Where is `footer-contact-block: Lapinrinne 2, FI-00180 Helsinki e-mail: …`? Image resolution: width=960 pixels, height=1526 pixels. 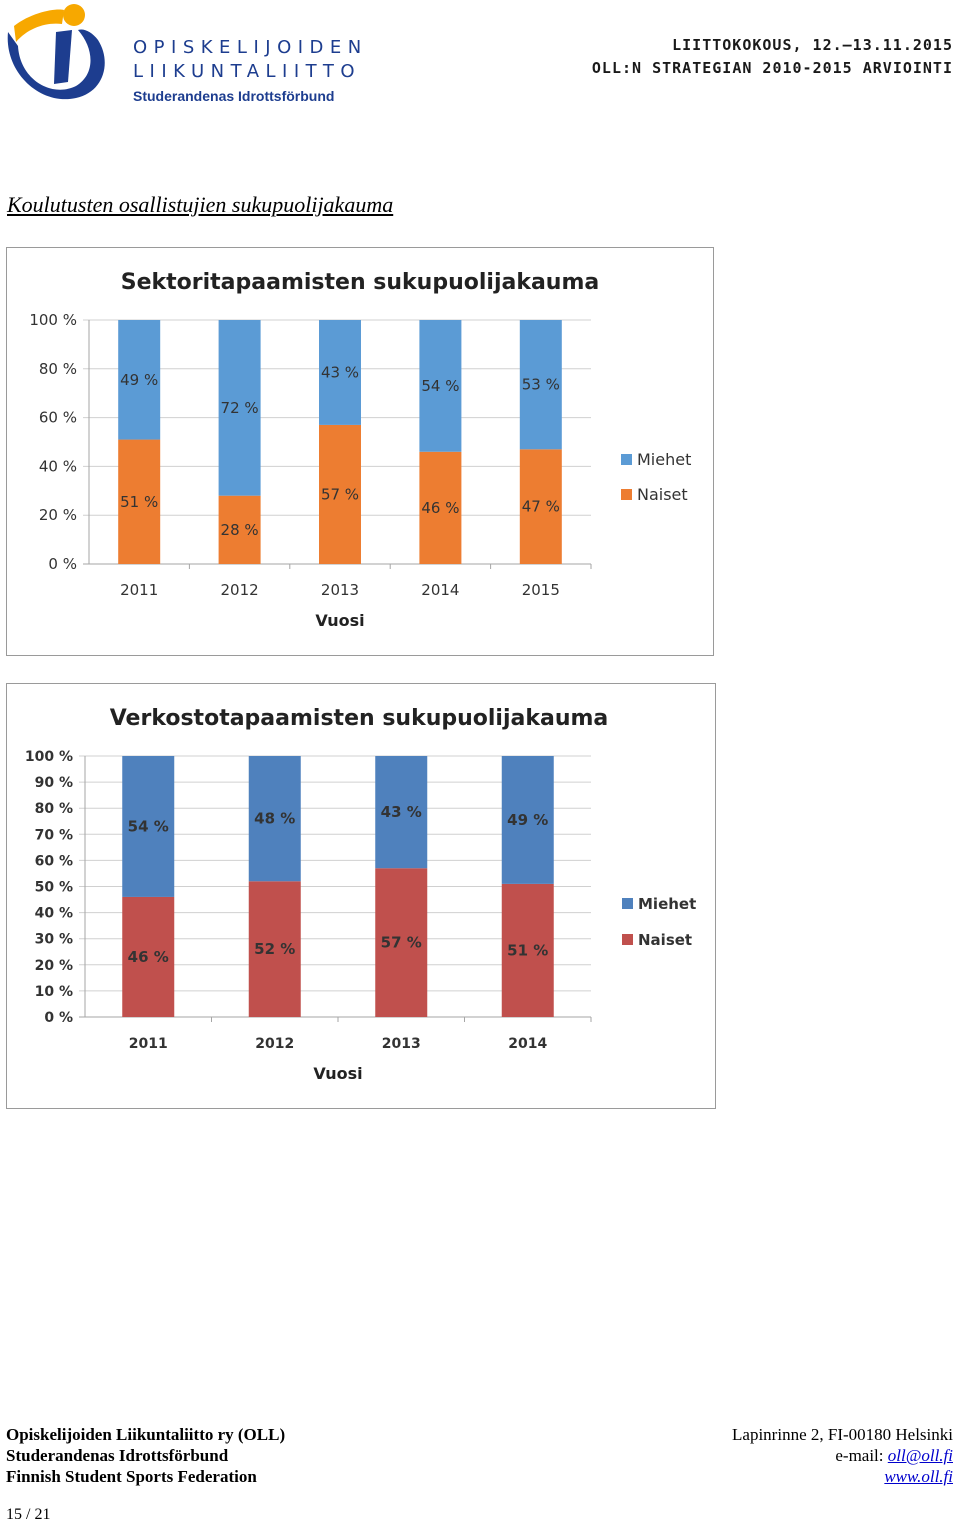 footer-contact-block: Lapinrinne 2, FI-00180 Helsinki e-mail: … is located at coordinates (842, 1455).